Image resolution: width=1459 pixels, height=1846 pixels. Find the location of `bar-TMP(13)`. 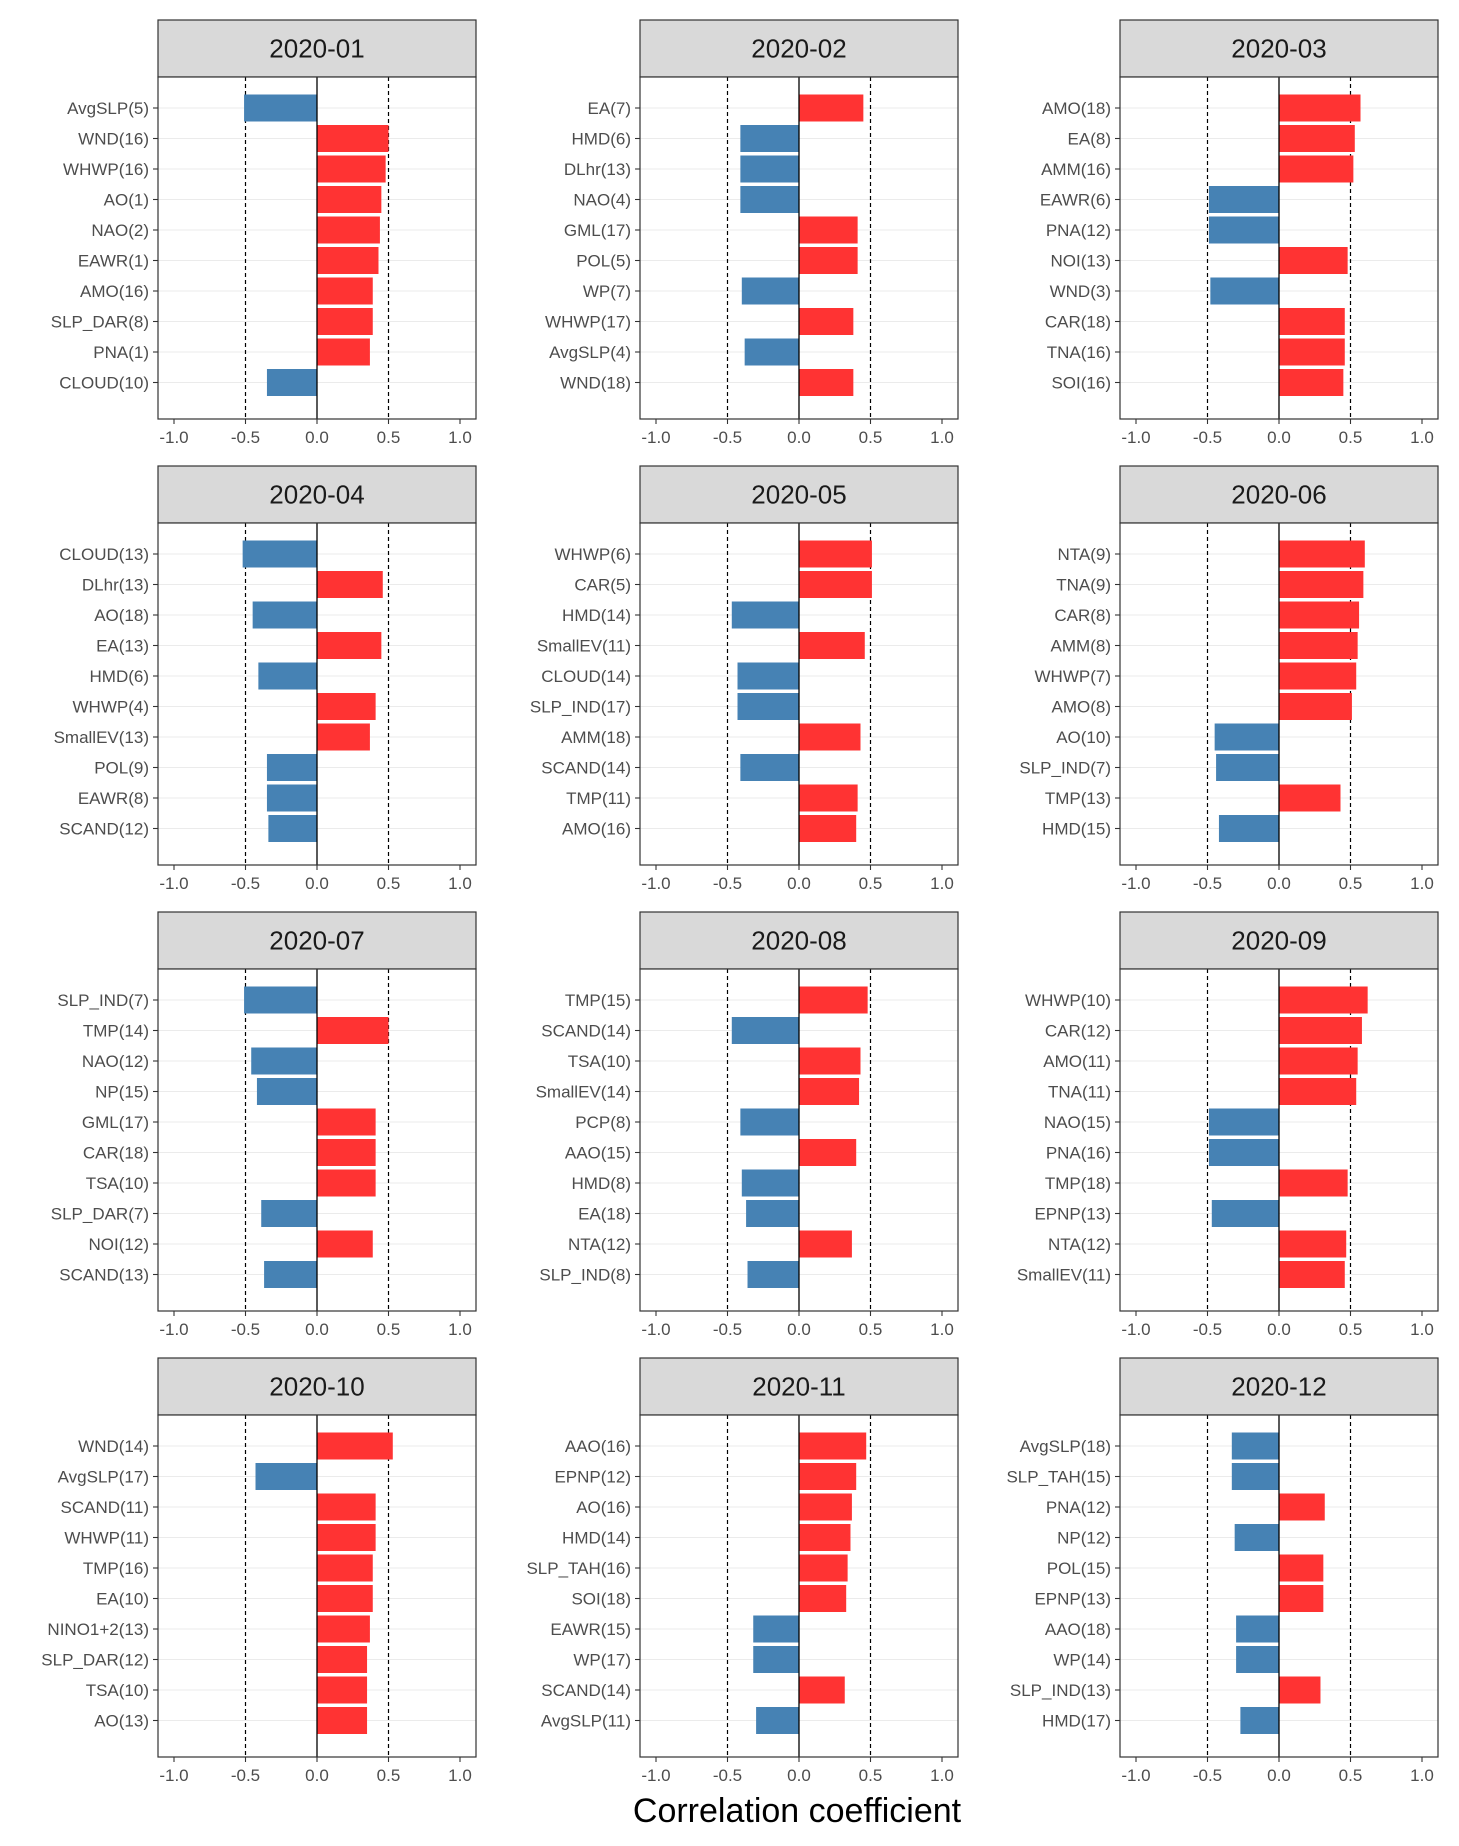

bar-TMP(13) is located at coordinates (1310, 798).